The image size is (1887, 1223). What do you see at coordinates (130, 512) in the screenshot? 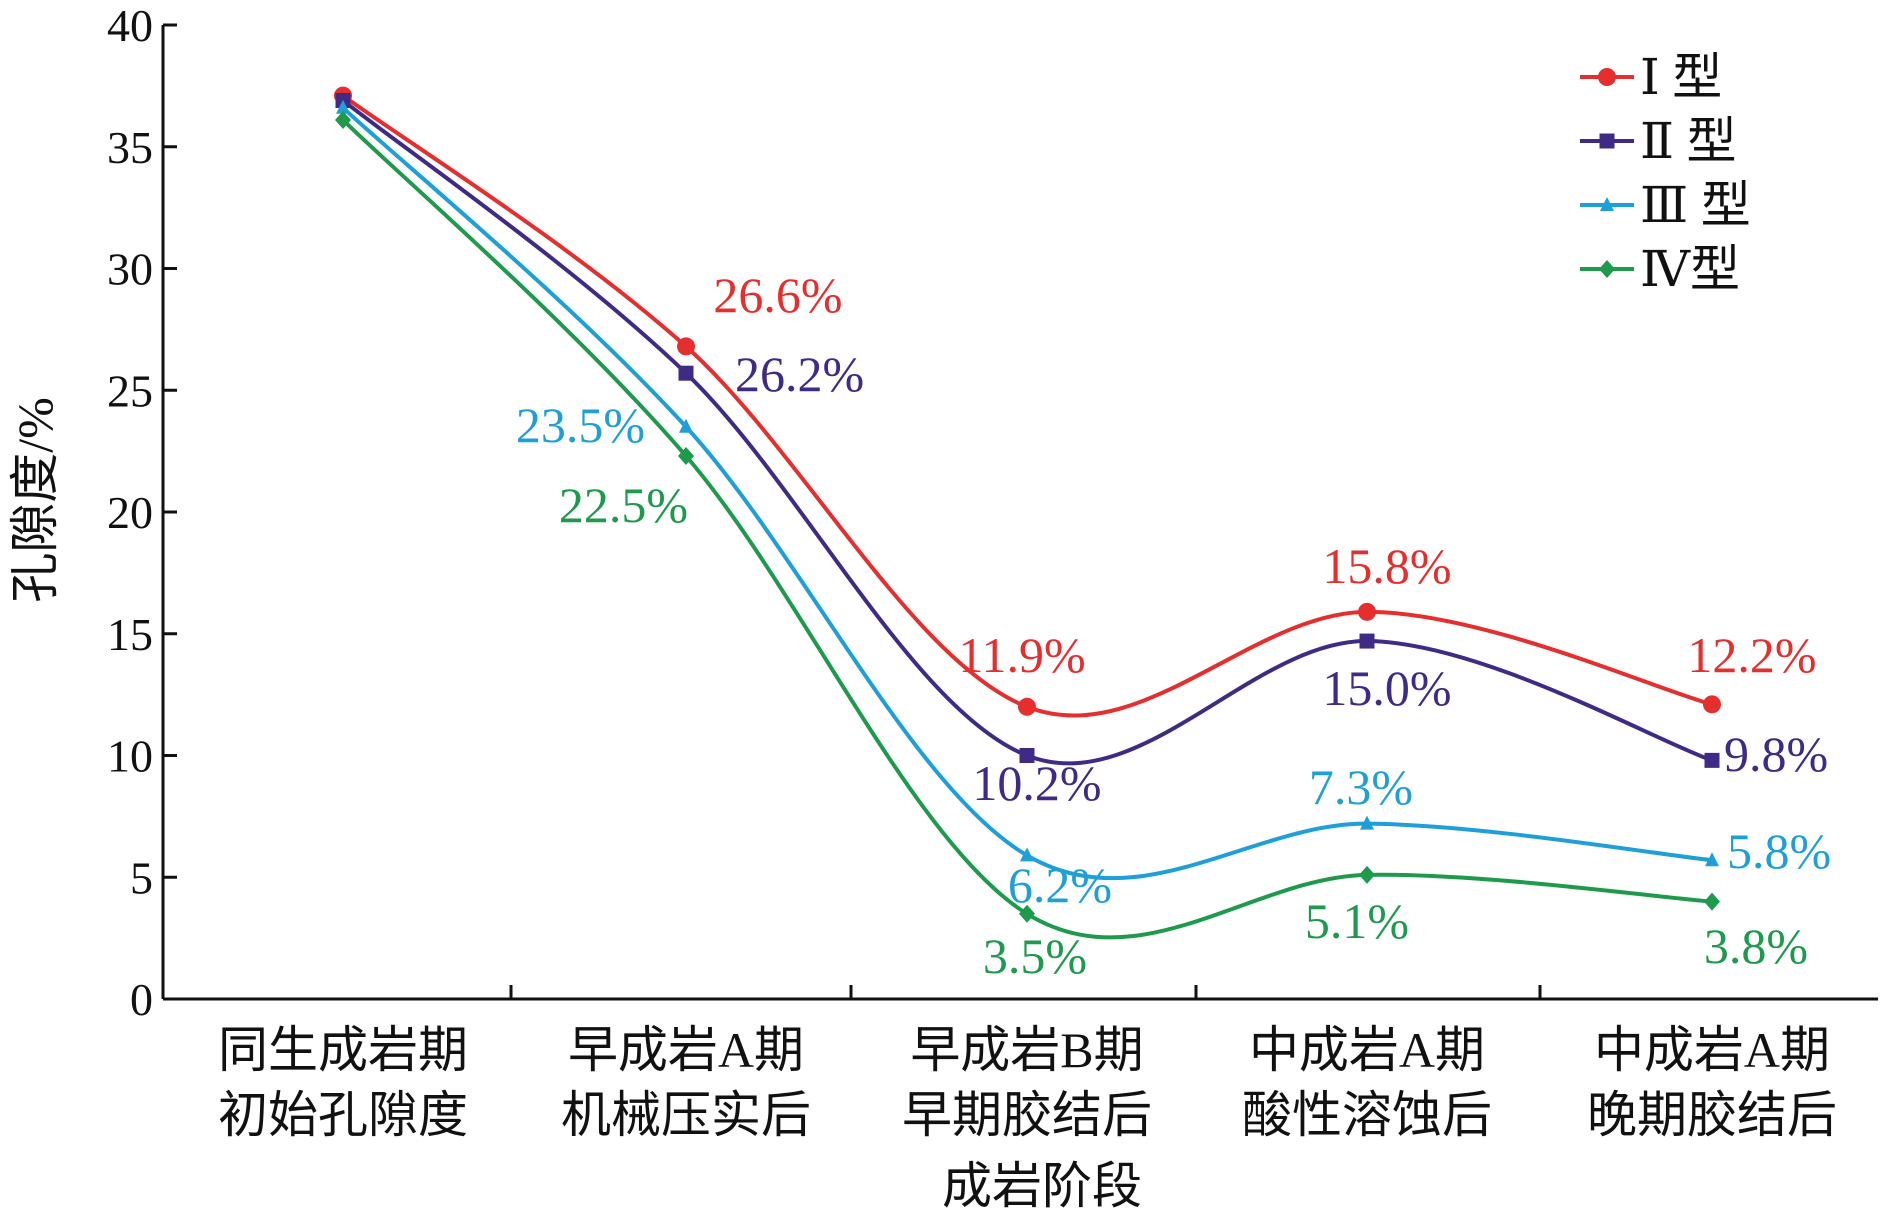
I see `y-tick-label: 20` at bounding box center [130, 512].